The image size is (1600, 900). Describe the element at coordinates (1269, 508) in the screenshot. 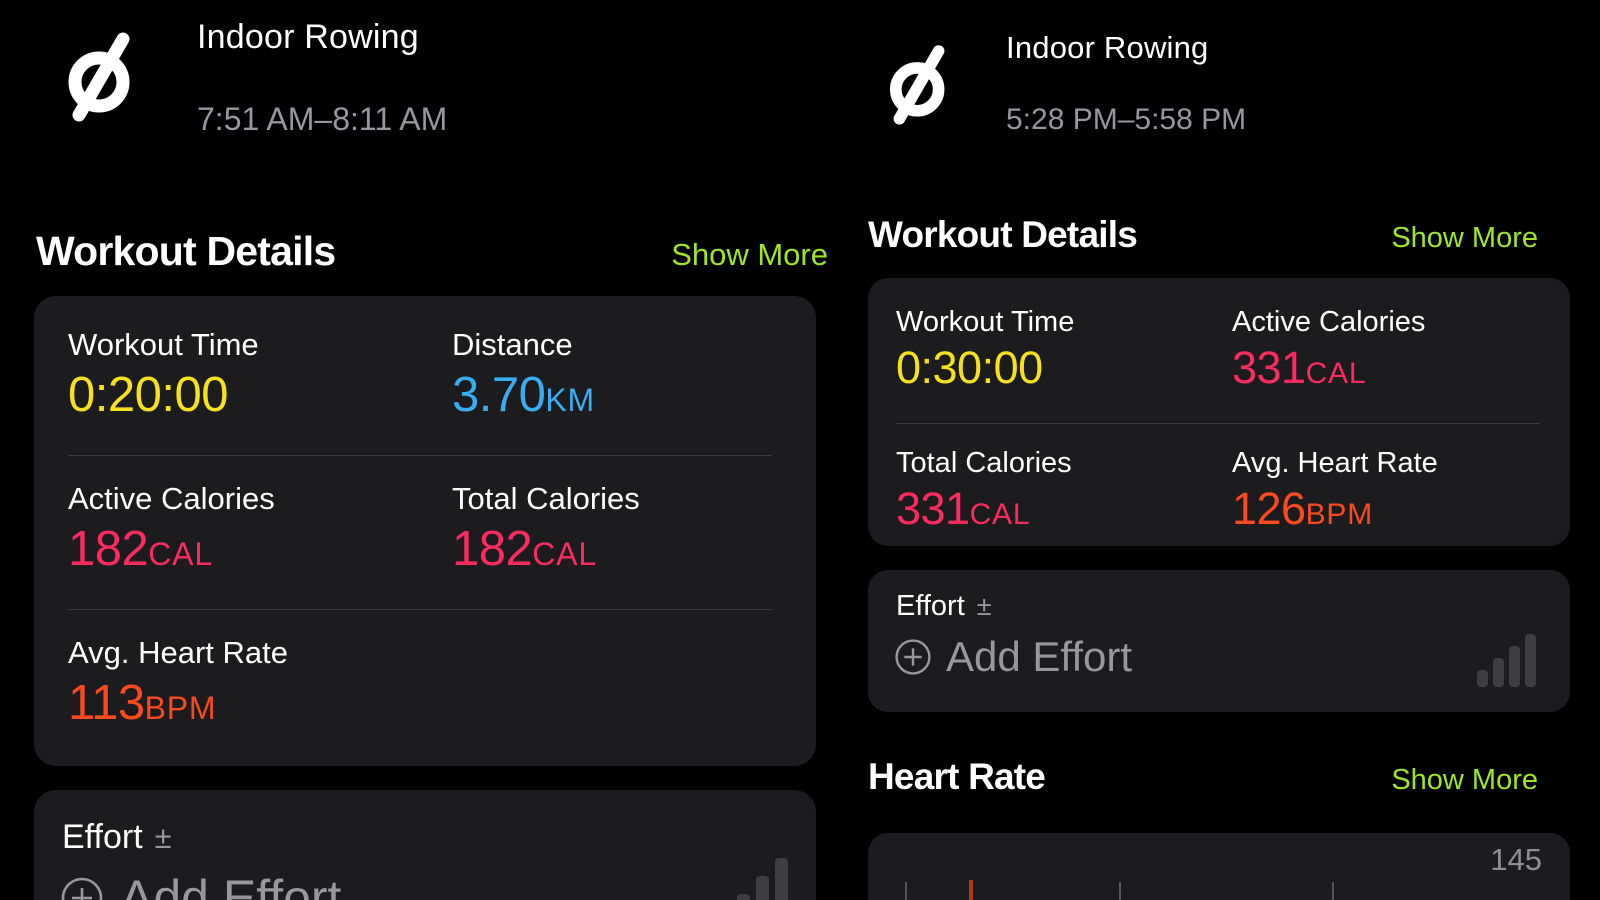

I see `metric-number: 126` at that location.